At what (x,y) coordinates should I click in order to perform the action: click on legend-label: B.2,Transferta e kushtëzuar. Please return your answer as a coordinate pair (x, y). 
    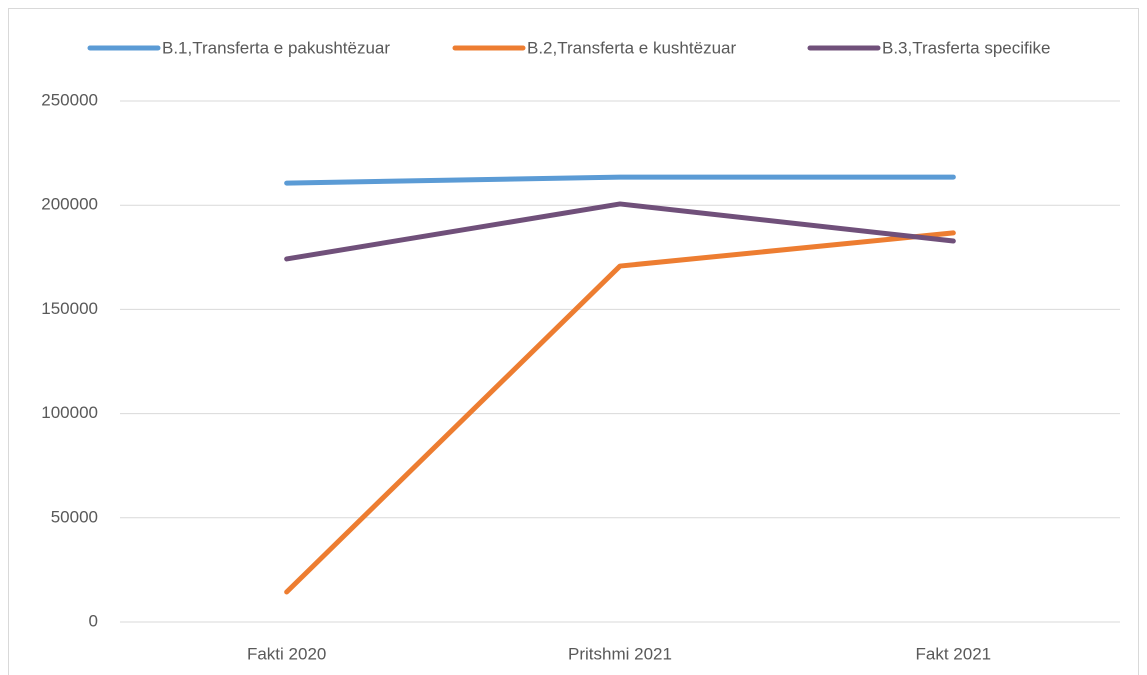
    Looking at the image, I should click on (631, 47).